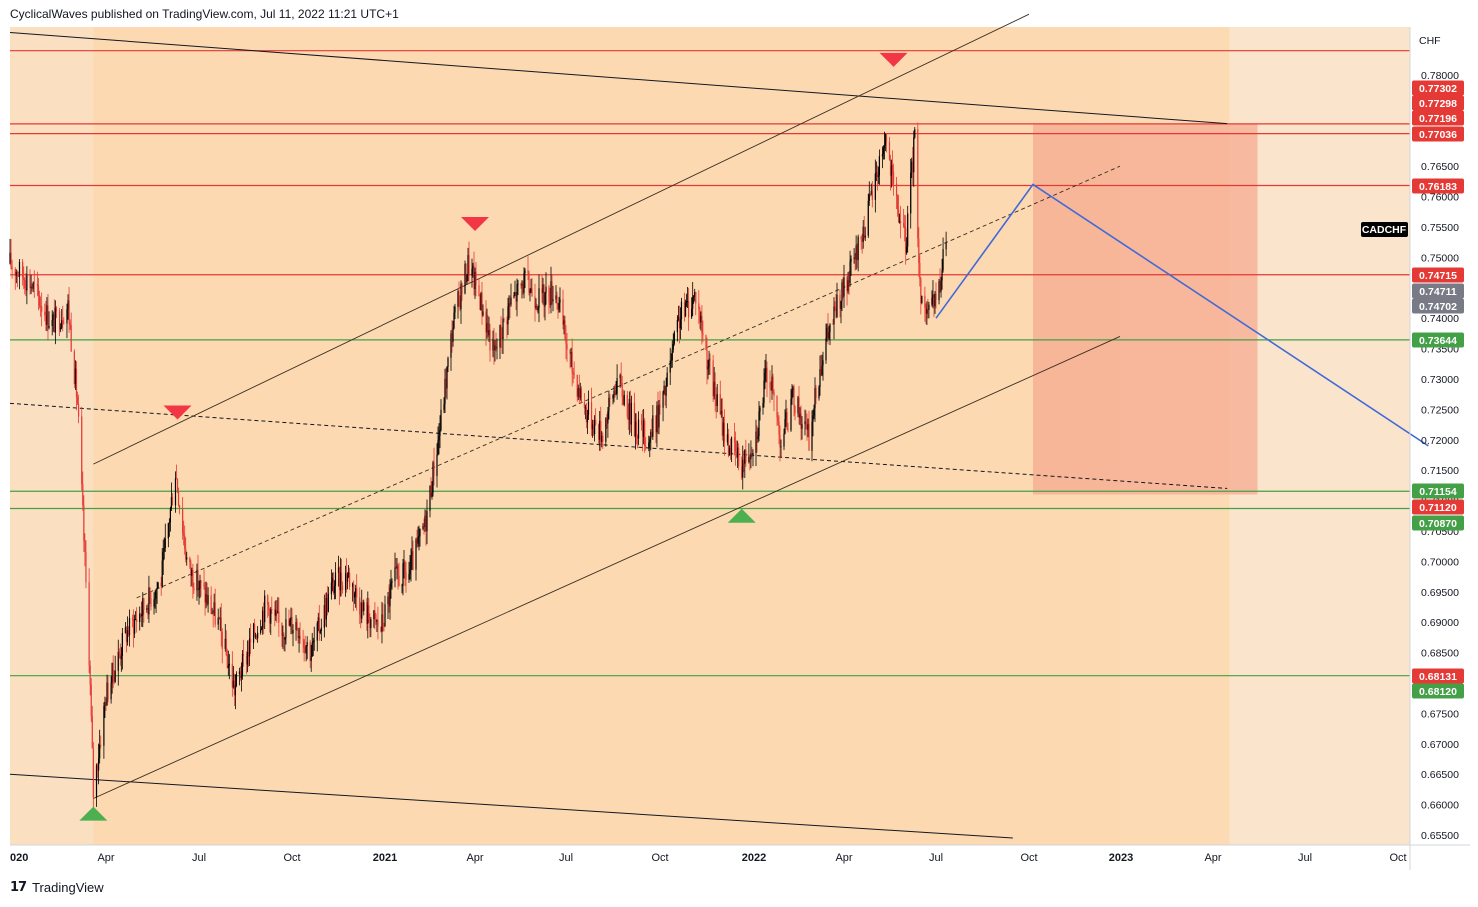 Image resolution: width=1478 pixels, height=907 pixels. Describe the element at coordinates (1121, 858) in the screenshot. I see `x-tick-label: 2023` at that location.